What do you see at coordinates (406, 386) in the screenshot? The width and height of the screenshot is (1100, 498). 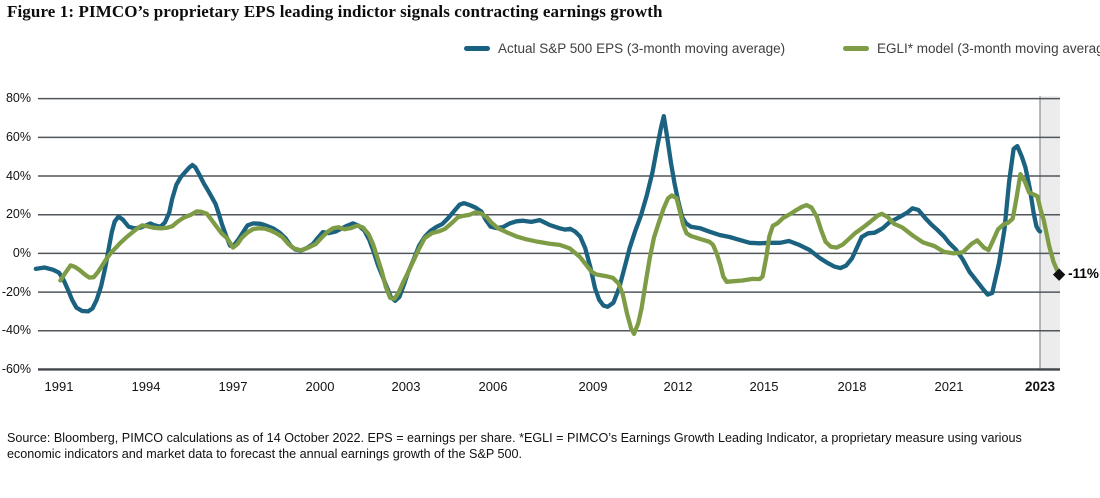 I see `x-axis-tick-label-2003: 2003` at bounding box center [406, 386].